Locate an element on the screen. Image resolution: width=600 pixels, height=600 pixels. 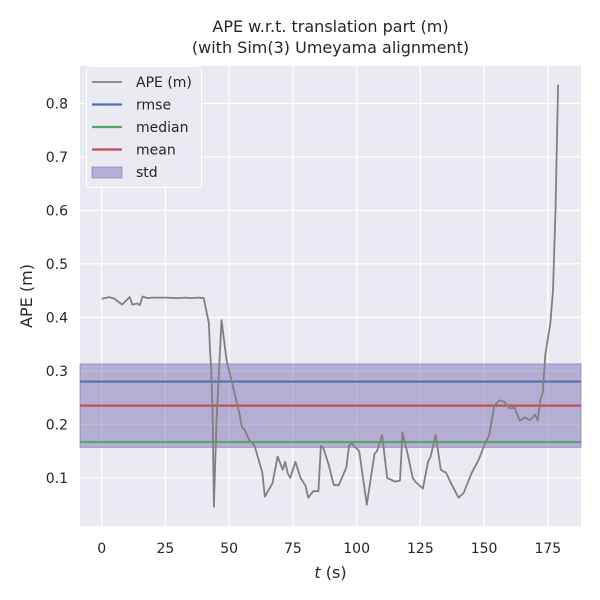
y-axis-ticks: 0.1 0.2 0.3 0.4 0.5 0.6 0.7 0.8 is located at coordinates (57, 291).